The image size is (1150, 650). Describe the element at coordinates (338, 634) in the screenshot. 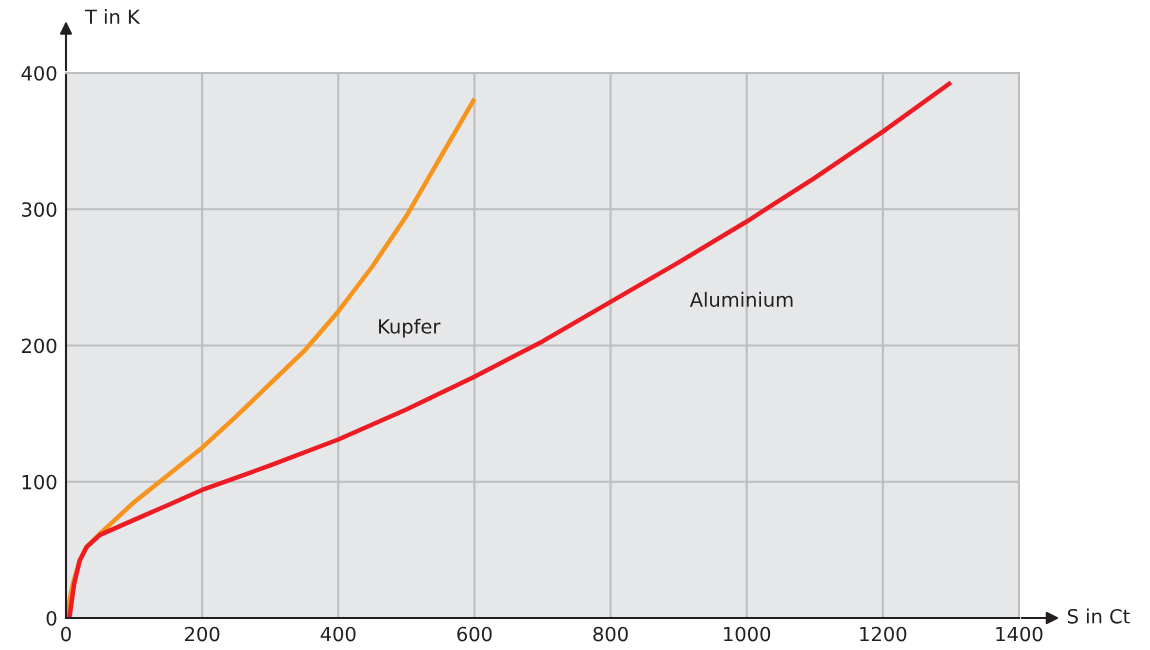

I see `x-tick-label: 400` at that location.